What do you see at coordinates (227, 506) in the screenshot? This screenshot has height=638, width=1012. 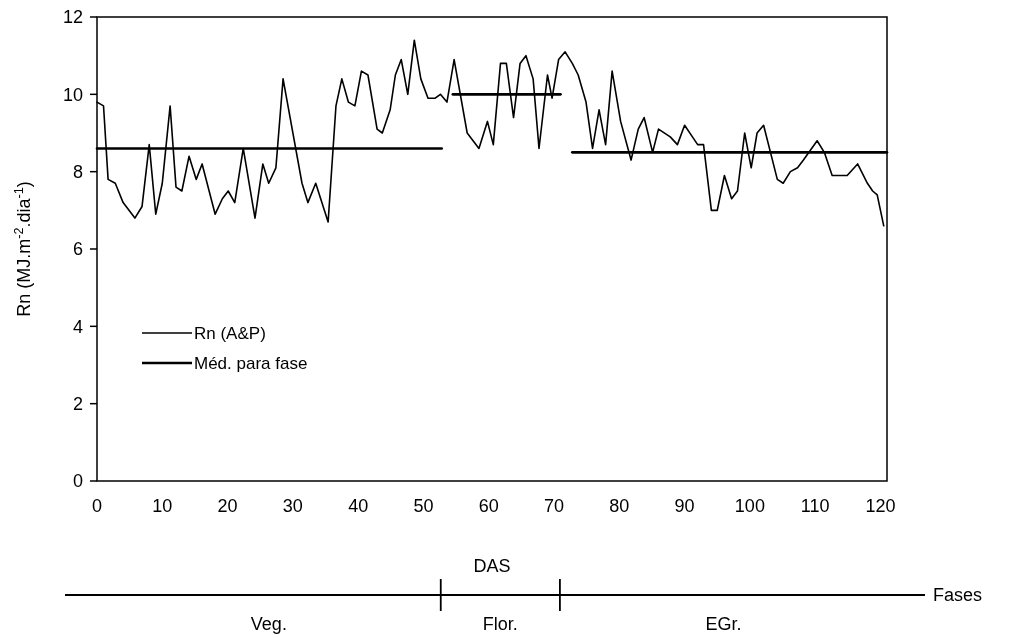 I see `x-tick-label: 20` at bounding box center [227, 506].